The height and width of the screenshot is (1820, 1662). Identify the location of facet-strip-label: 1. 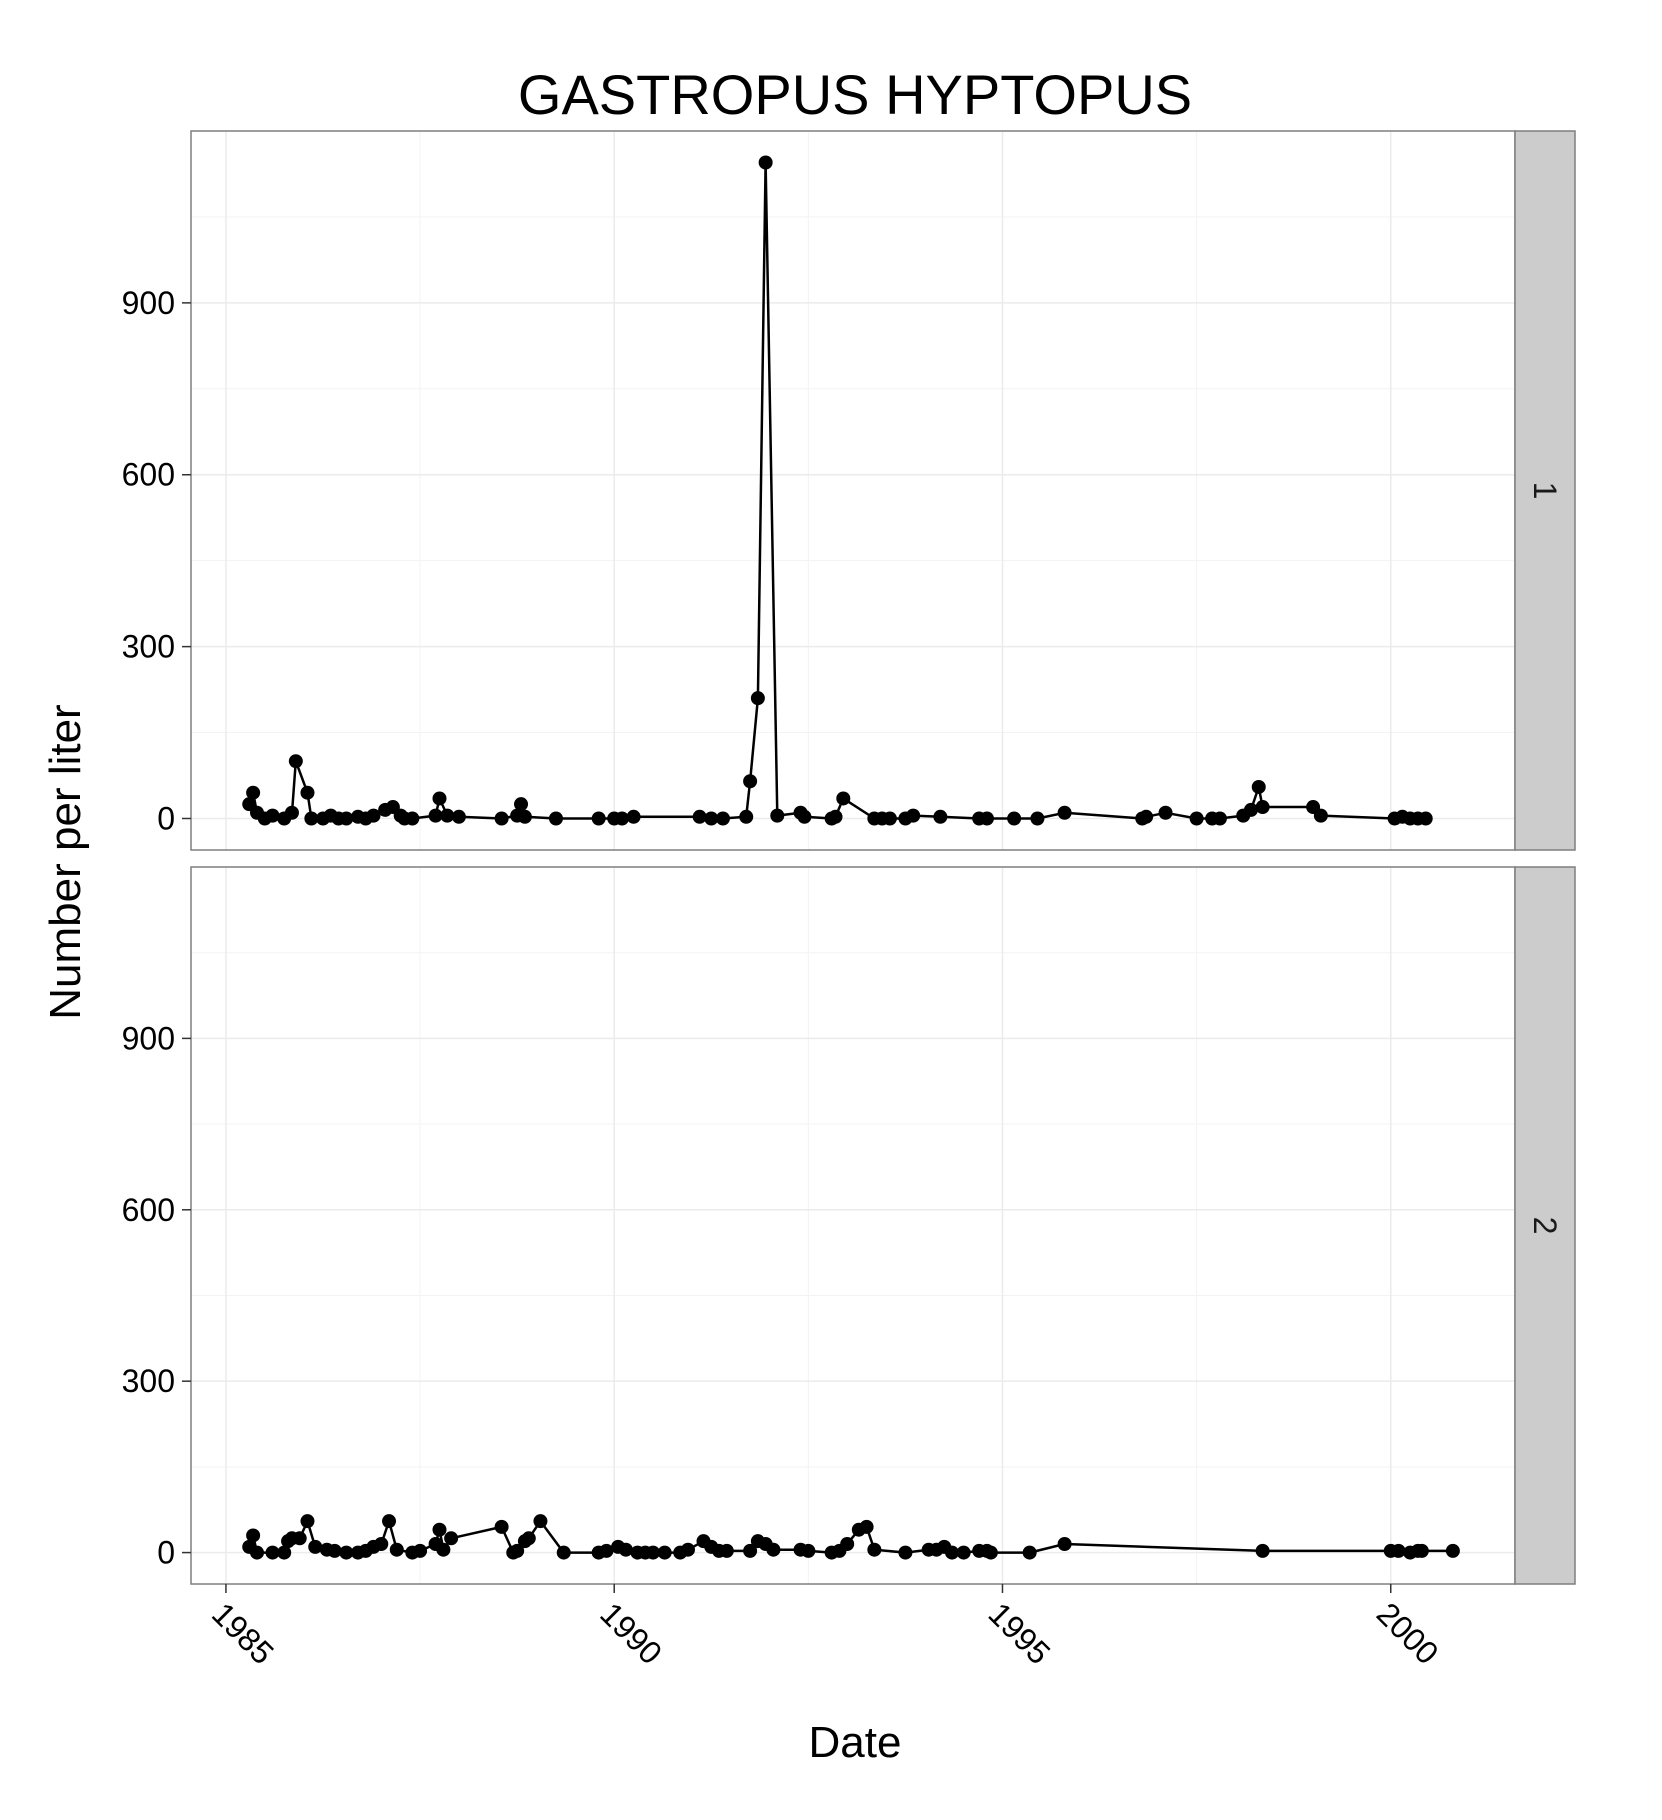
(1545, 491).